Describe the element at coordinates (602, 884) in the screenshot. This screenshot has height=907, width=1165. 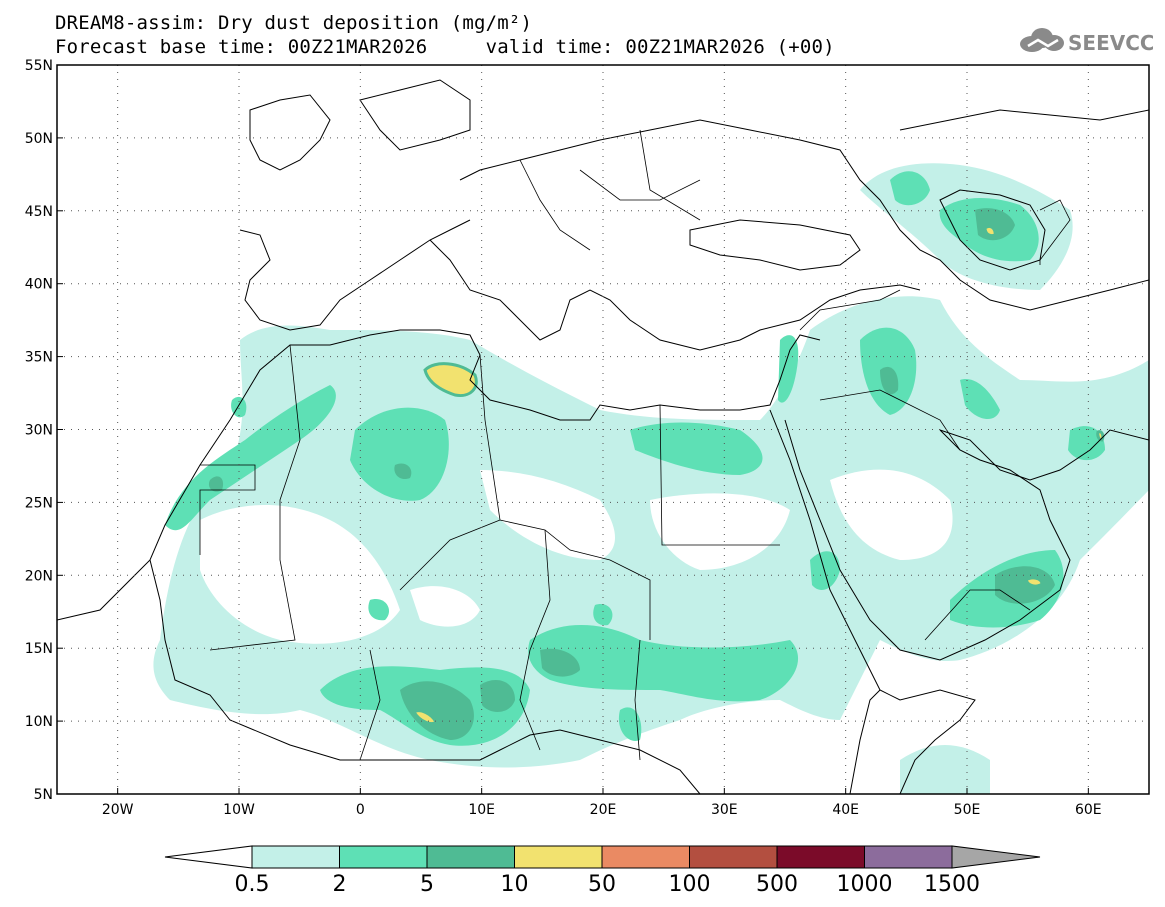
I see `colorbar-label: 50` at that location.